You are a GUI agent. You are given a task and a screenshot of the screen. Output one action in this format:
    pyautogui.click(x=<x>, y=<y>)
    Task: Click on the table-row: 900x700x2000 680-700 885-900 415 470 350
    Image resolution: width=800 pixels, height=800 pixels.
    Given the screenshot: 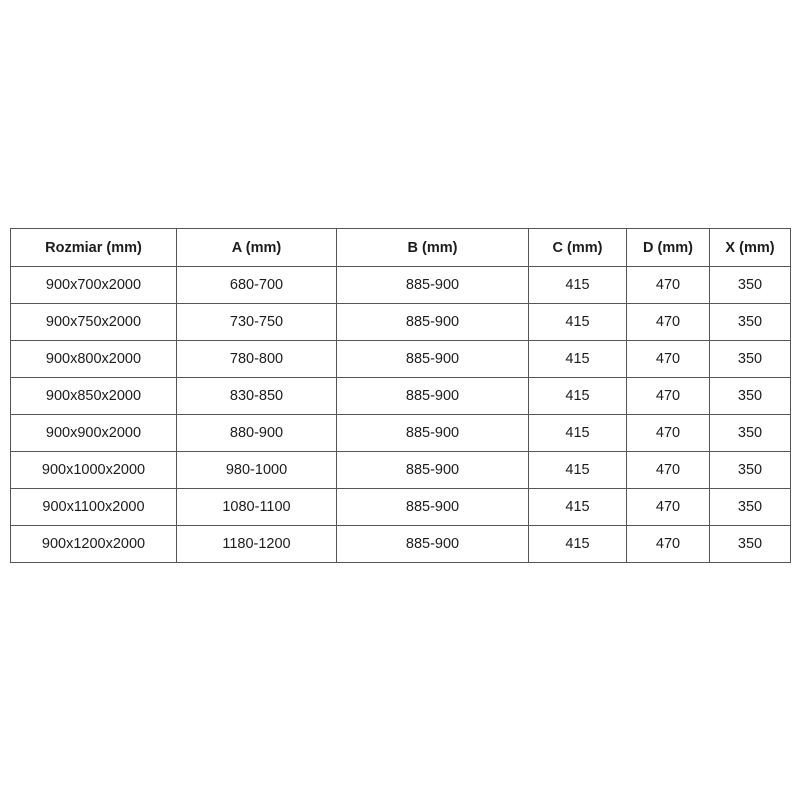 What is the action you would take?
    pyautogui.click(x=400, y=285)
    